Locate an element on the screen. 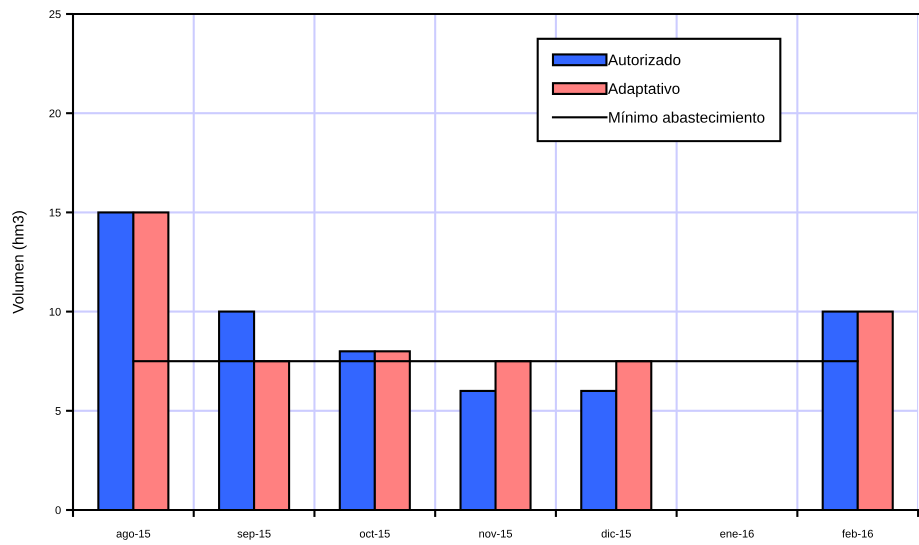 The width and height of the screenshot is (919, 545). x-tick-label: dic-15 is located at coordinates (616, 533).